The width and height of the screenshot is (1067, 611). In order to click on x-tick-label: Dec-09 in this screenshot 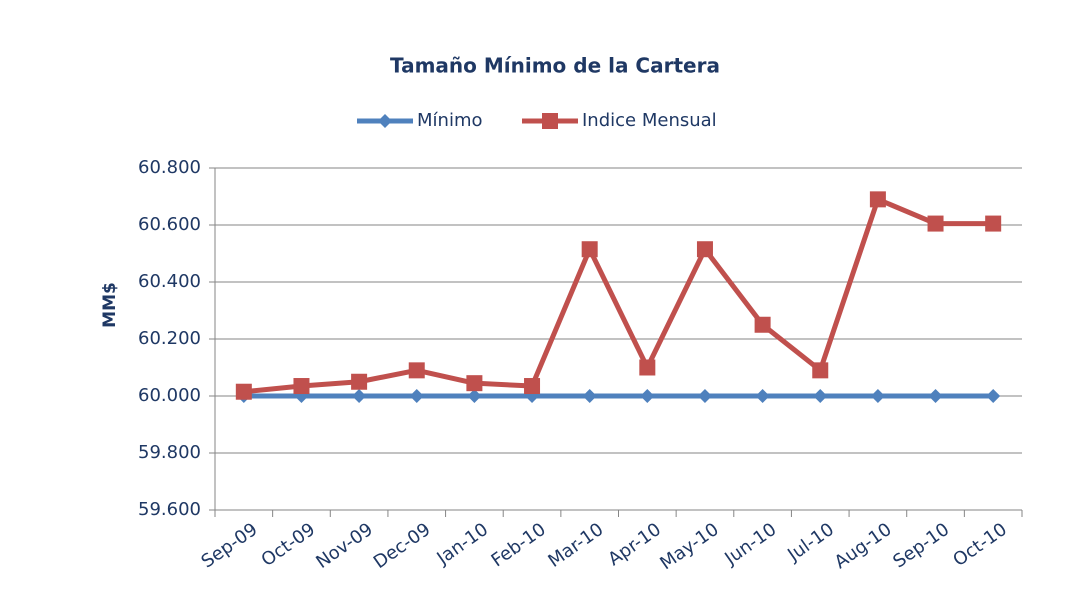, I will do `click(402, 546)`.